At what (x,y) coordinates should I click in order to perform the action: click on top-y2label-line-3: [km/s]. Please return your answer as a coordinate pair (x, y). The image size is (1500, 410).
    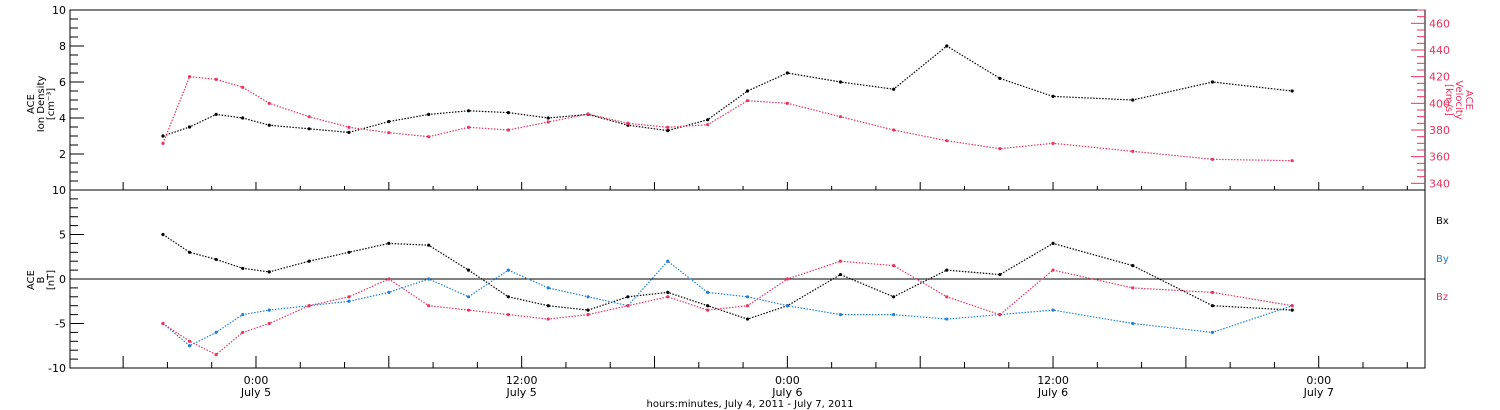
    Looking at the image, I should click on (1448, 100).